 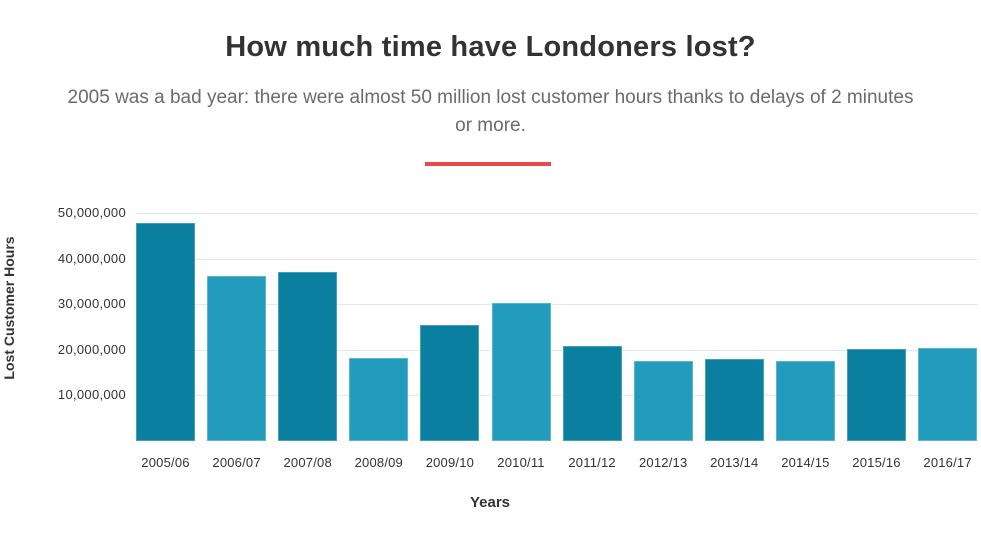 I want to click on x-tick-label: 2008/09, so click(x=378, y=462).